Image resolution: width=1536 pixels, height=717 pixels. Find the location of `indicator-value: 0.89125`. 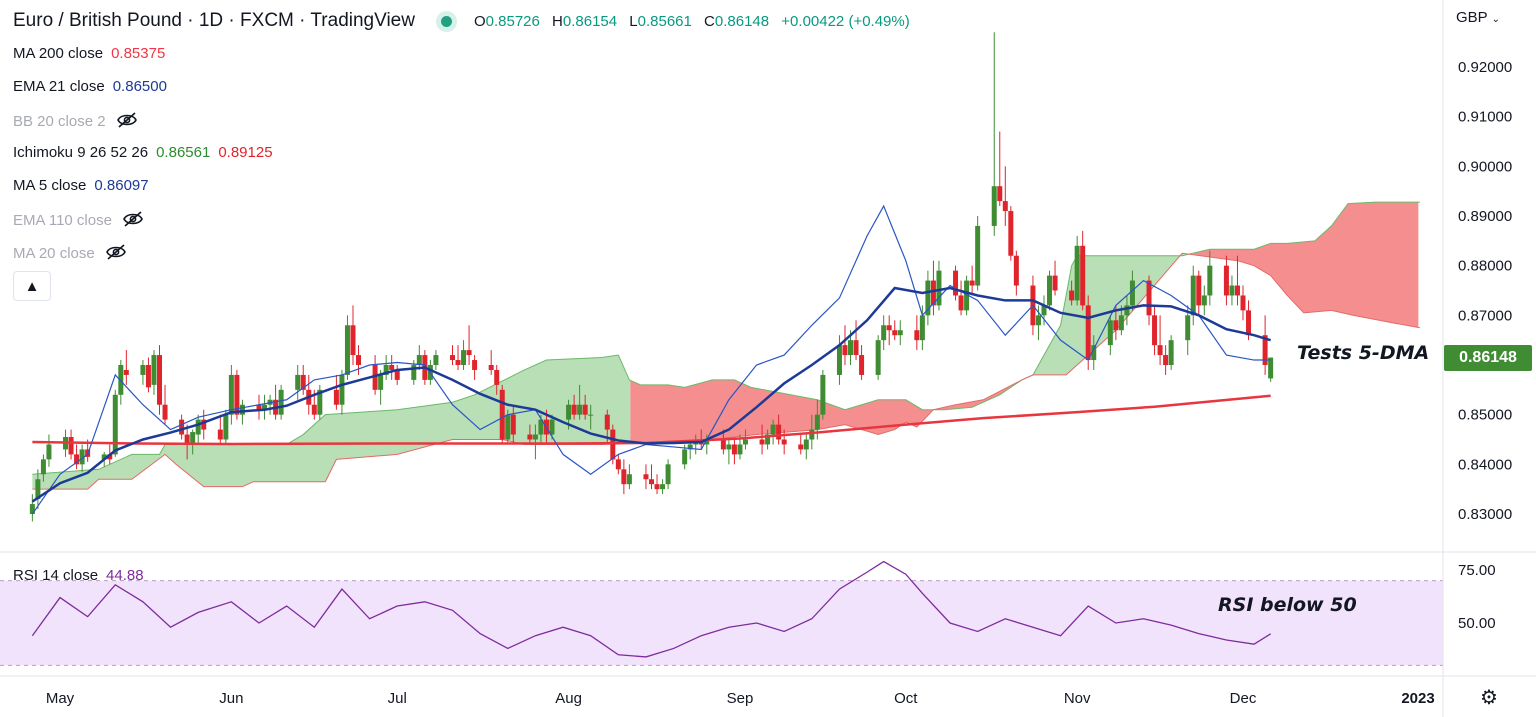

indicator-value: 0.89125 is located at coordinates (245, 152).